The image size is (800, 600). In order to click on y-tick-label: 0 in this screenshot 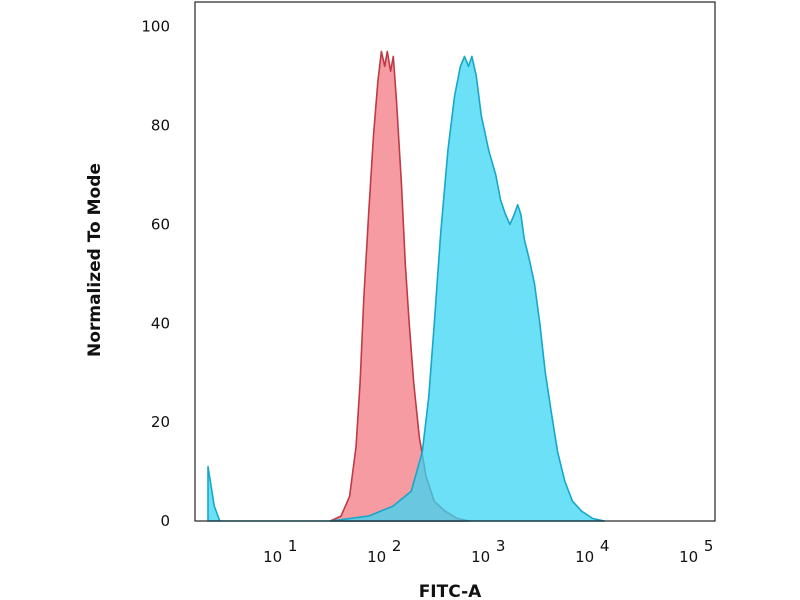, I will do `click(165, 521)`.